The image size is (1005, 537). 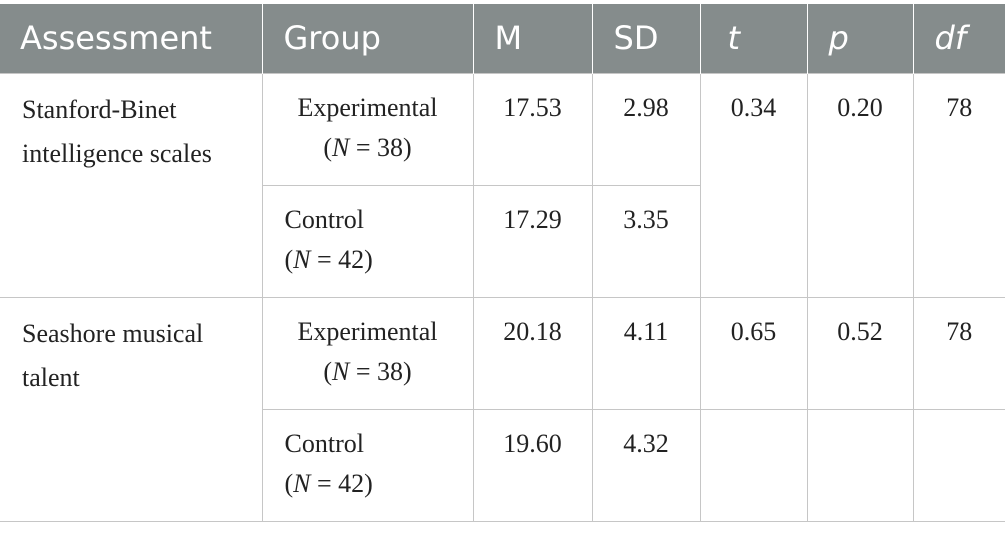 What do you see at coordinates (860, 353) in the screenshot?
I see `p-cell: 0.52` at bounding box center [860, 353].